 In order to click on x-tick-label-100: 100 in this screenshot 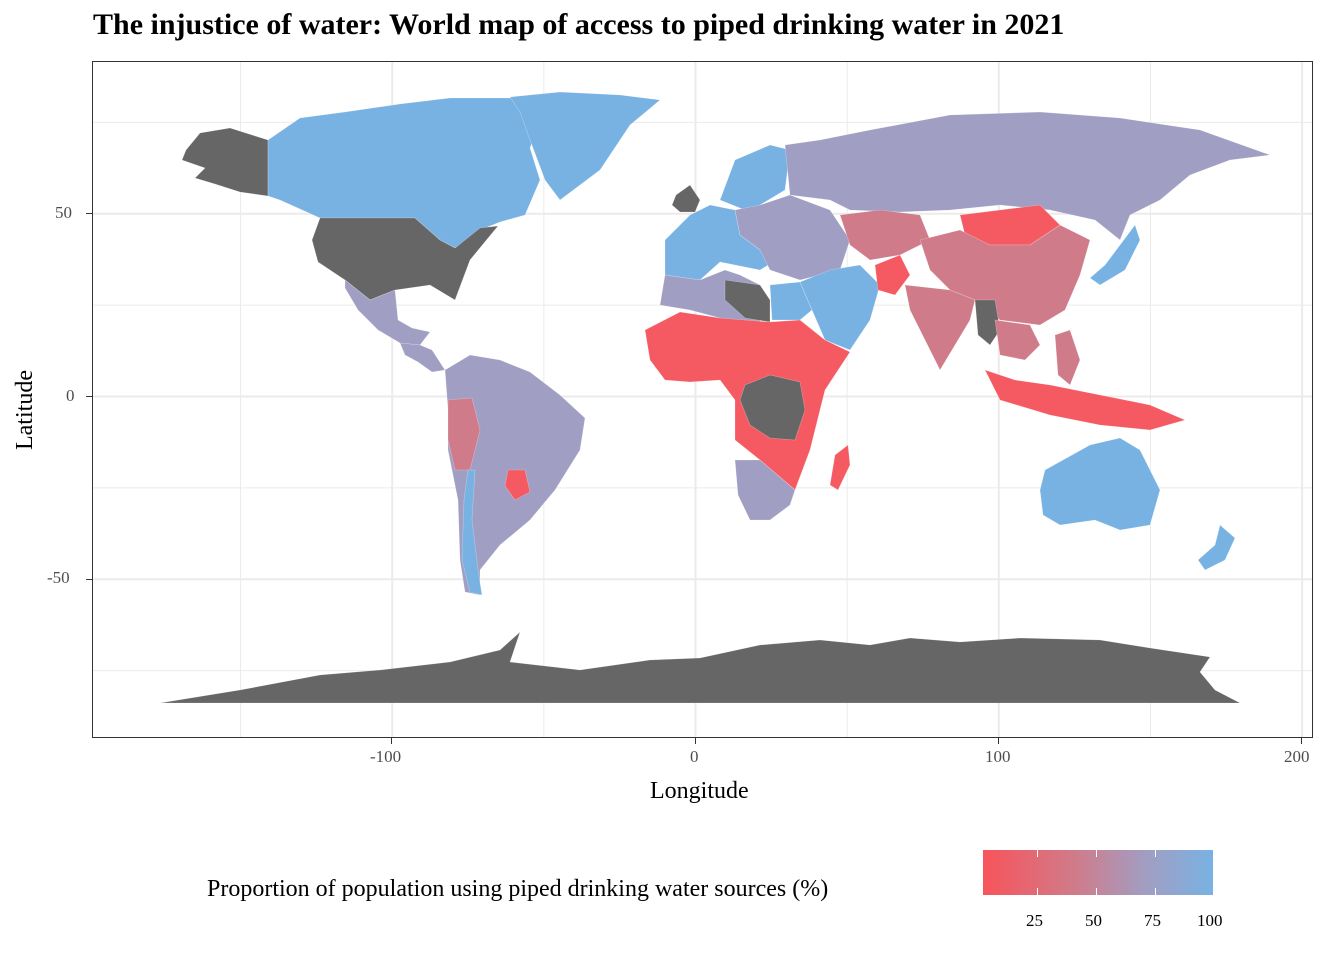, I will do `click(998, 756)`.